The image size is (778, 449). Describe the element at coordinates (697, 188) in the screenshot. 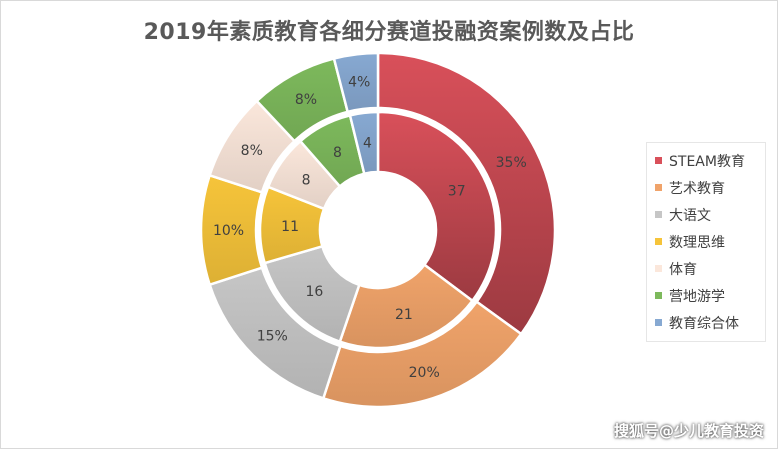

I see `legend-label: 艺术教育` at that location.